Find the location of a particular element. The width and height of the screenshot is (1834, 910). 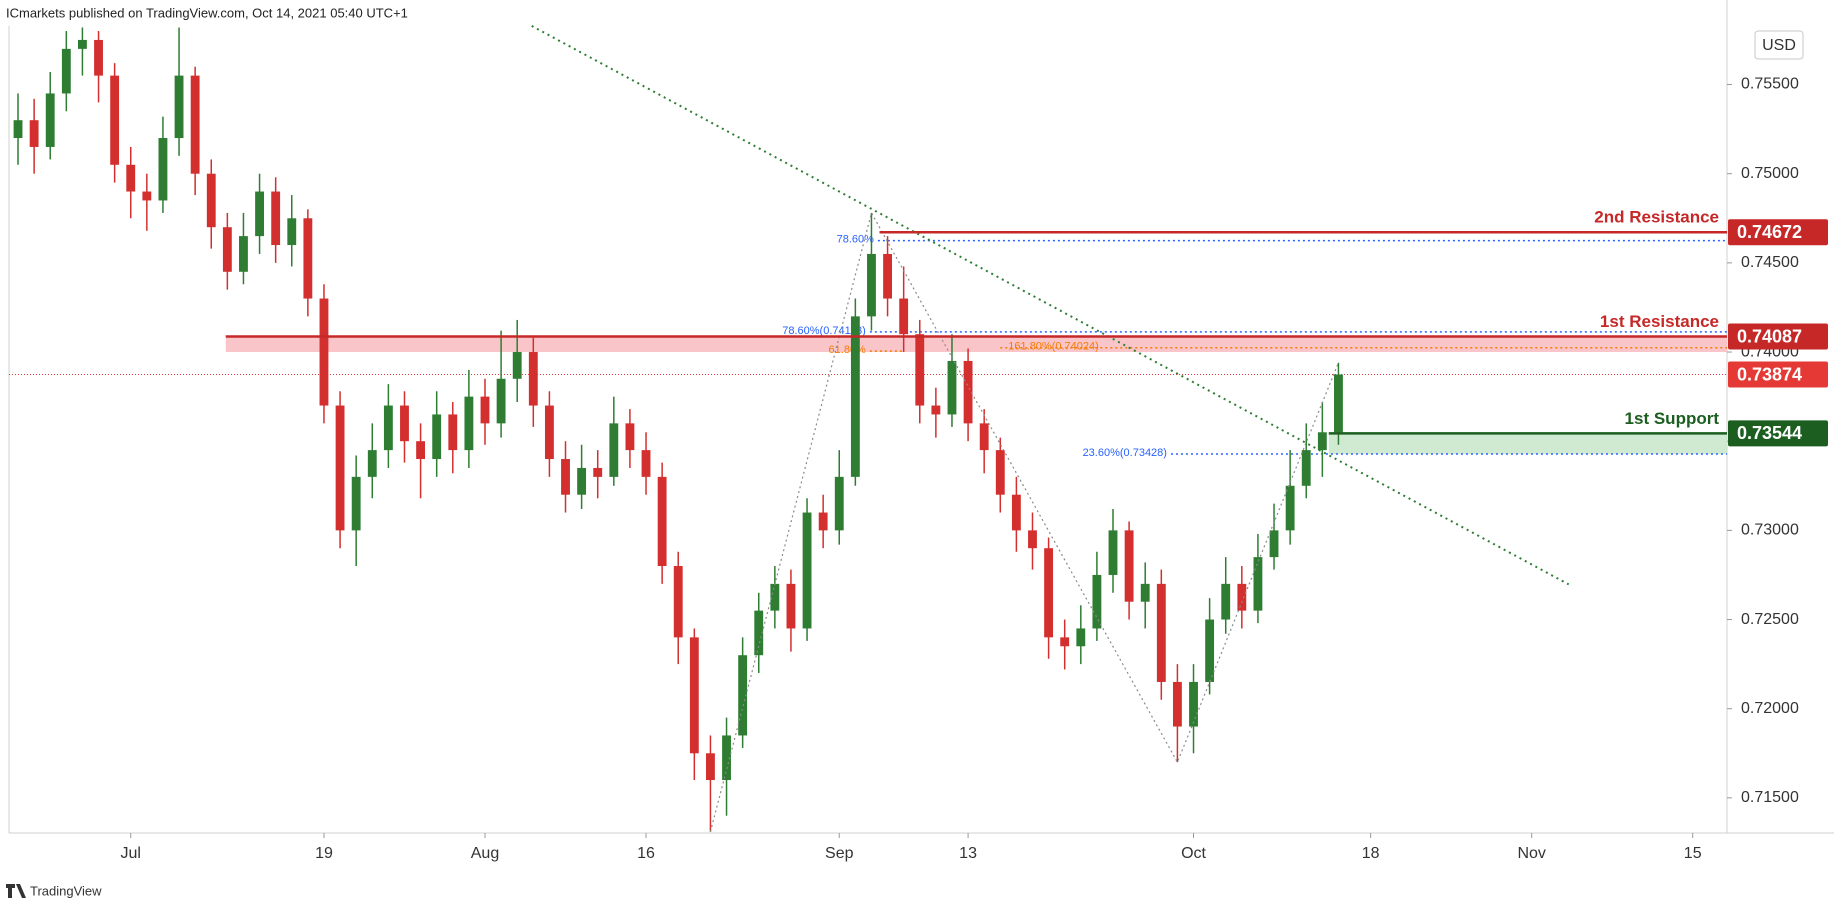

level-label: 1st Resistance is located at coordinates (1659, 321).